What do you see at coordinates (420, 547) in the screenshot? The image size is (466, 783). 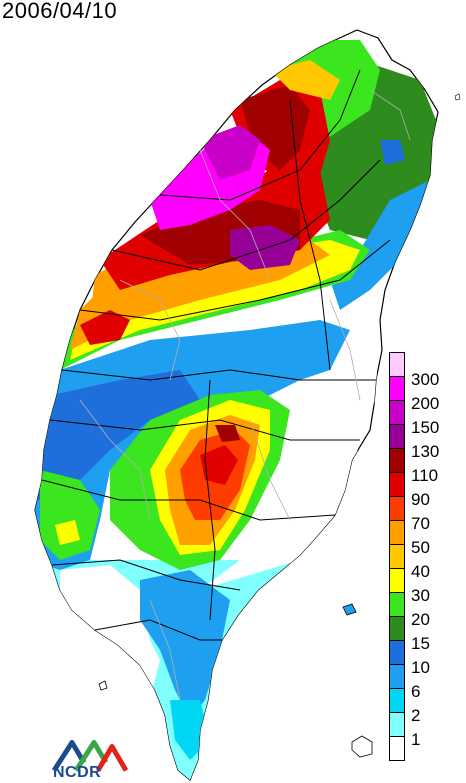 I see `legend-label: 50` at bounding box center [420, 547].